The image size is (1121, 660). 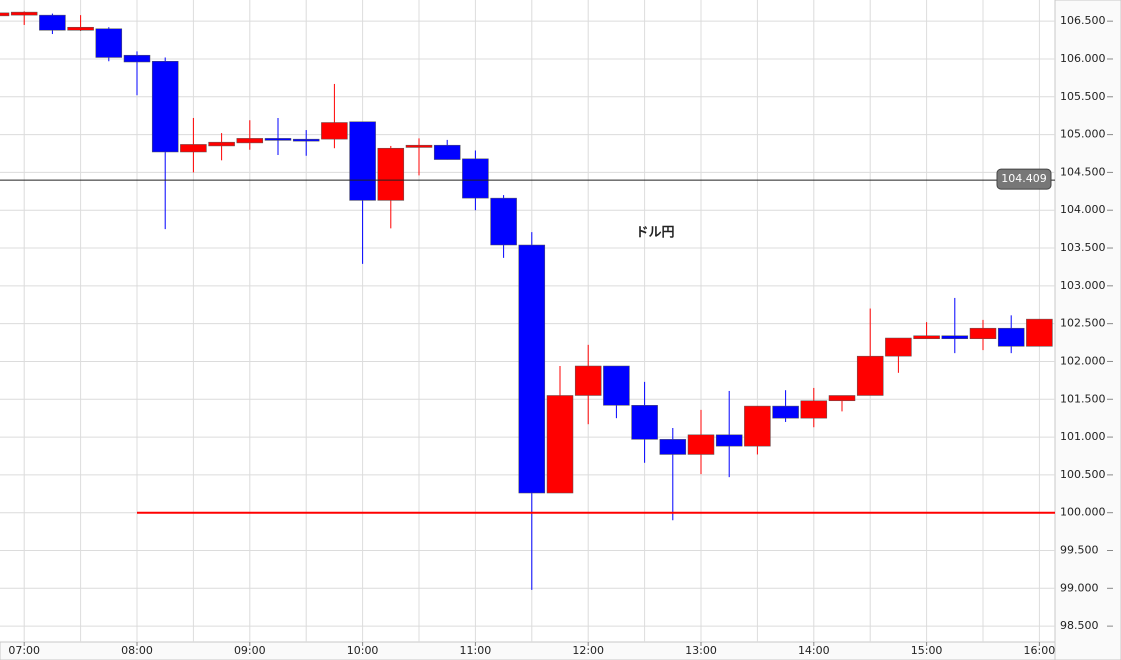 What do you see at coordinates (1079, 625) in the screenshot?
I see `y-tick-label: 98.500` at bounding box center [1079, 625].